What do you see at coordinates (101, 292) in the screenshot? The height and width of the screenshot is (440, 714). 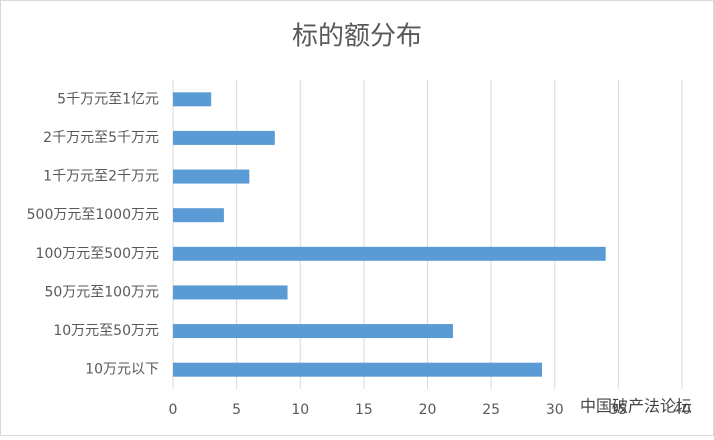 I see `y-tick-label: 50万元至100万元` at bounding box center [101, 292].